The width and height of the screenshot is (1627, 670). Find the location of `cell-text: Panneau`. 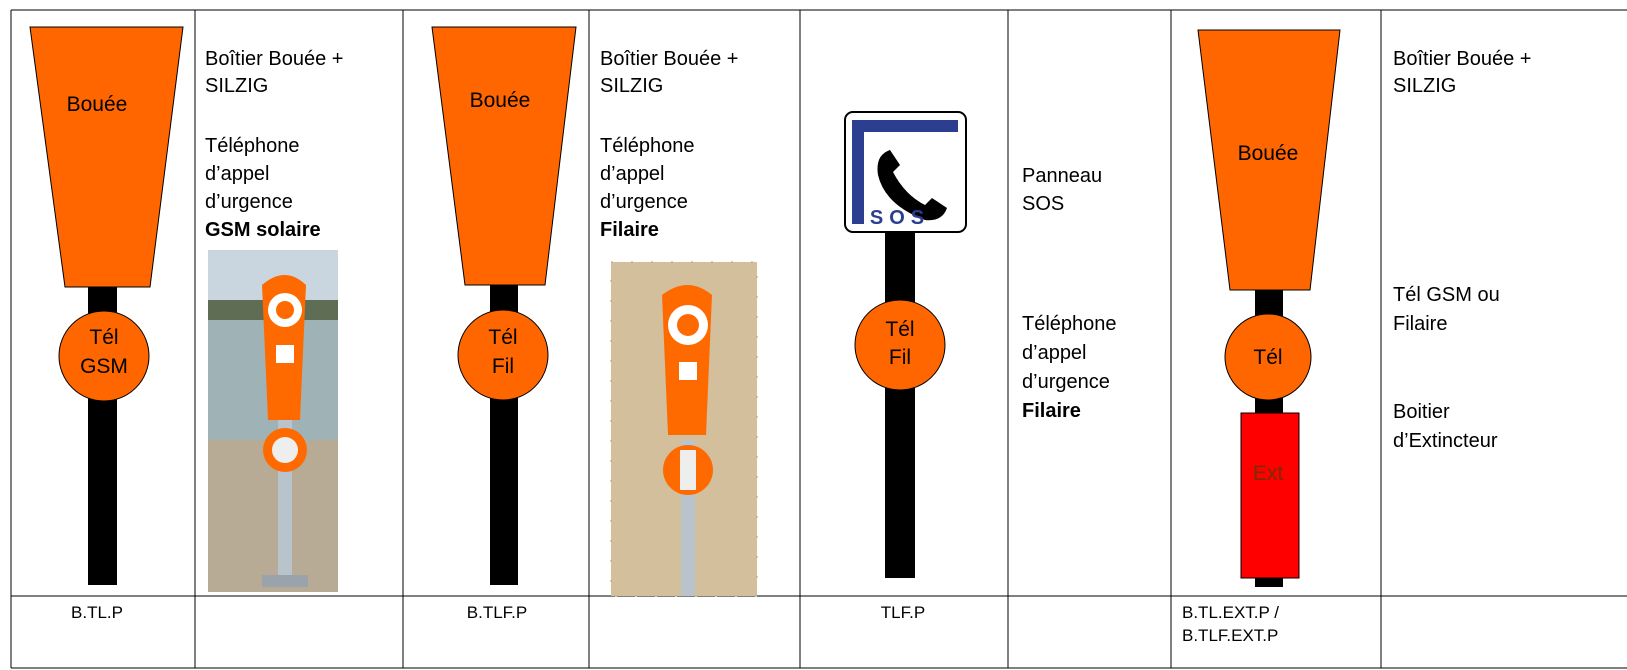

cell-text: Panneau is located at coordinates (1062, 176).